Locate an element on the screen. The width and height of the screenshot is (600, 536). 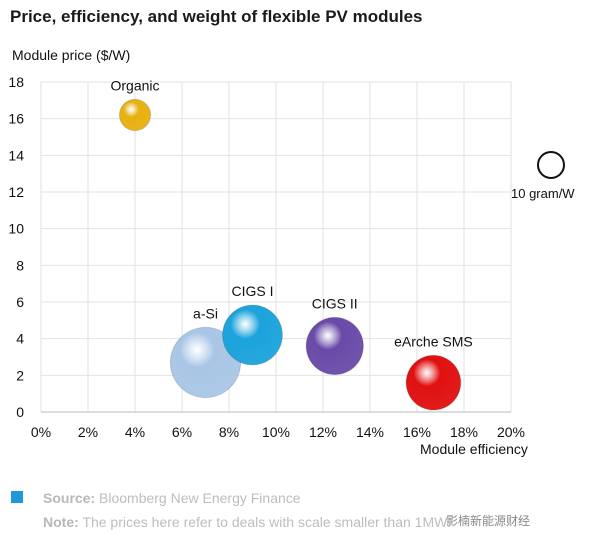
y-tick-label: 10 is located at coordinates (16, 229).